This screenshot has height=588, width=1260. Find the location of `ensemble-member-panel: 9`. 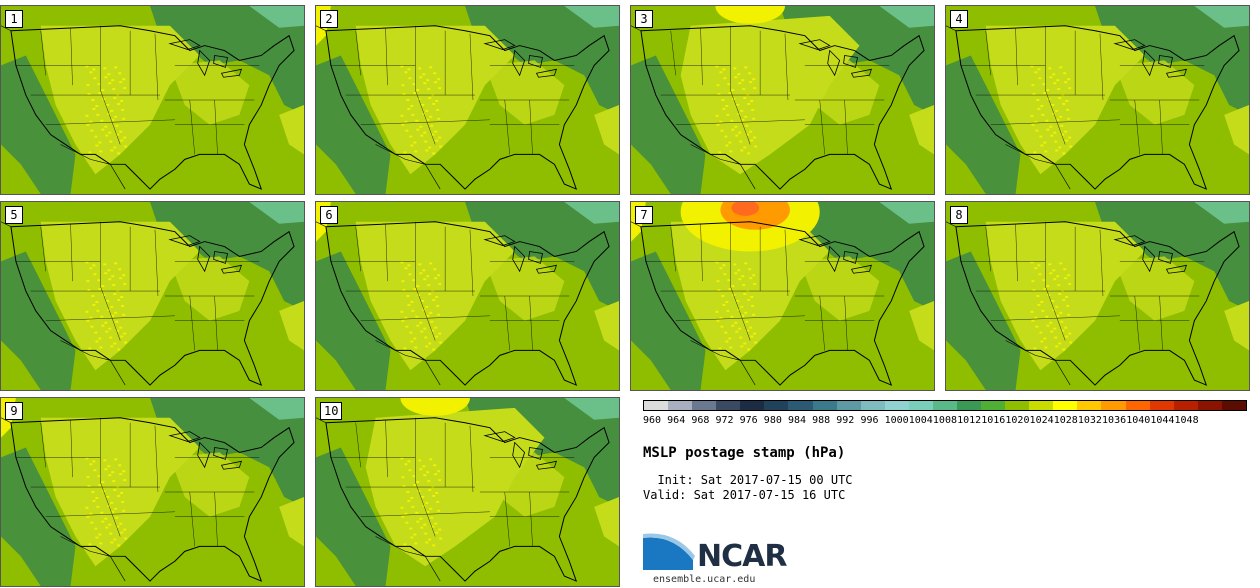

ensemble-member-panel: 9 is located at coordinates (152, 492).